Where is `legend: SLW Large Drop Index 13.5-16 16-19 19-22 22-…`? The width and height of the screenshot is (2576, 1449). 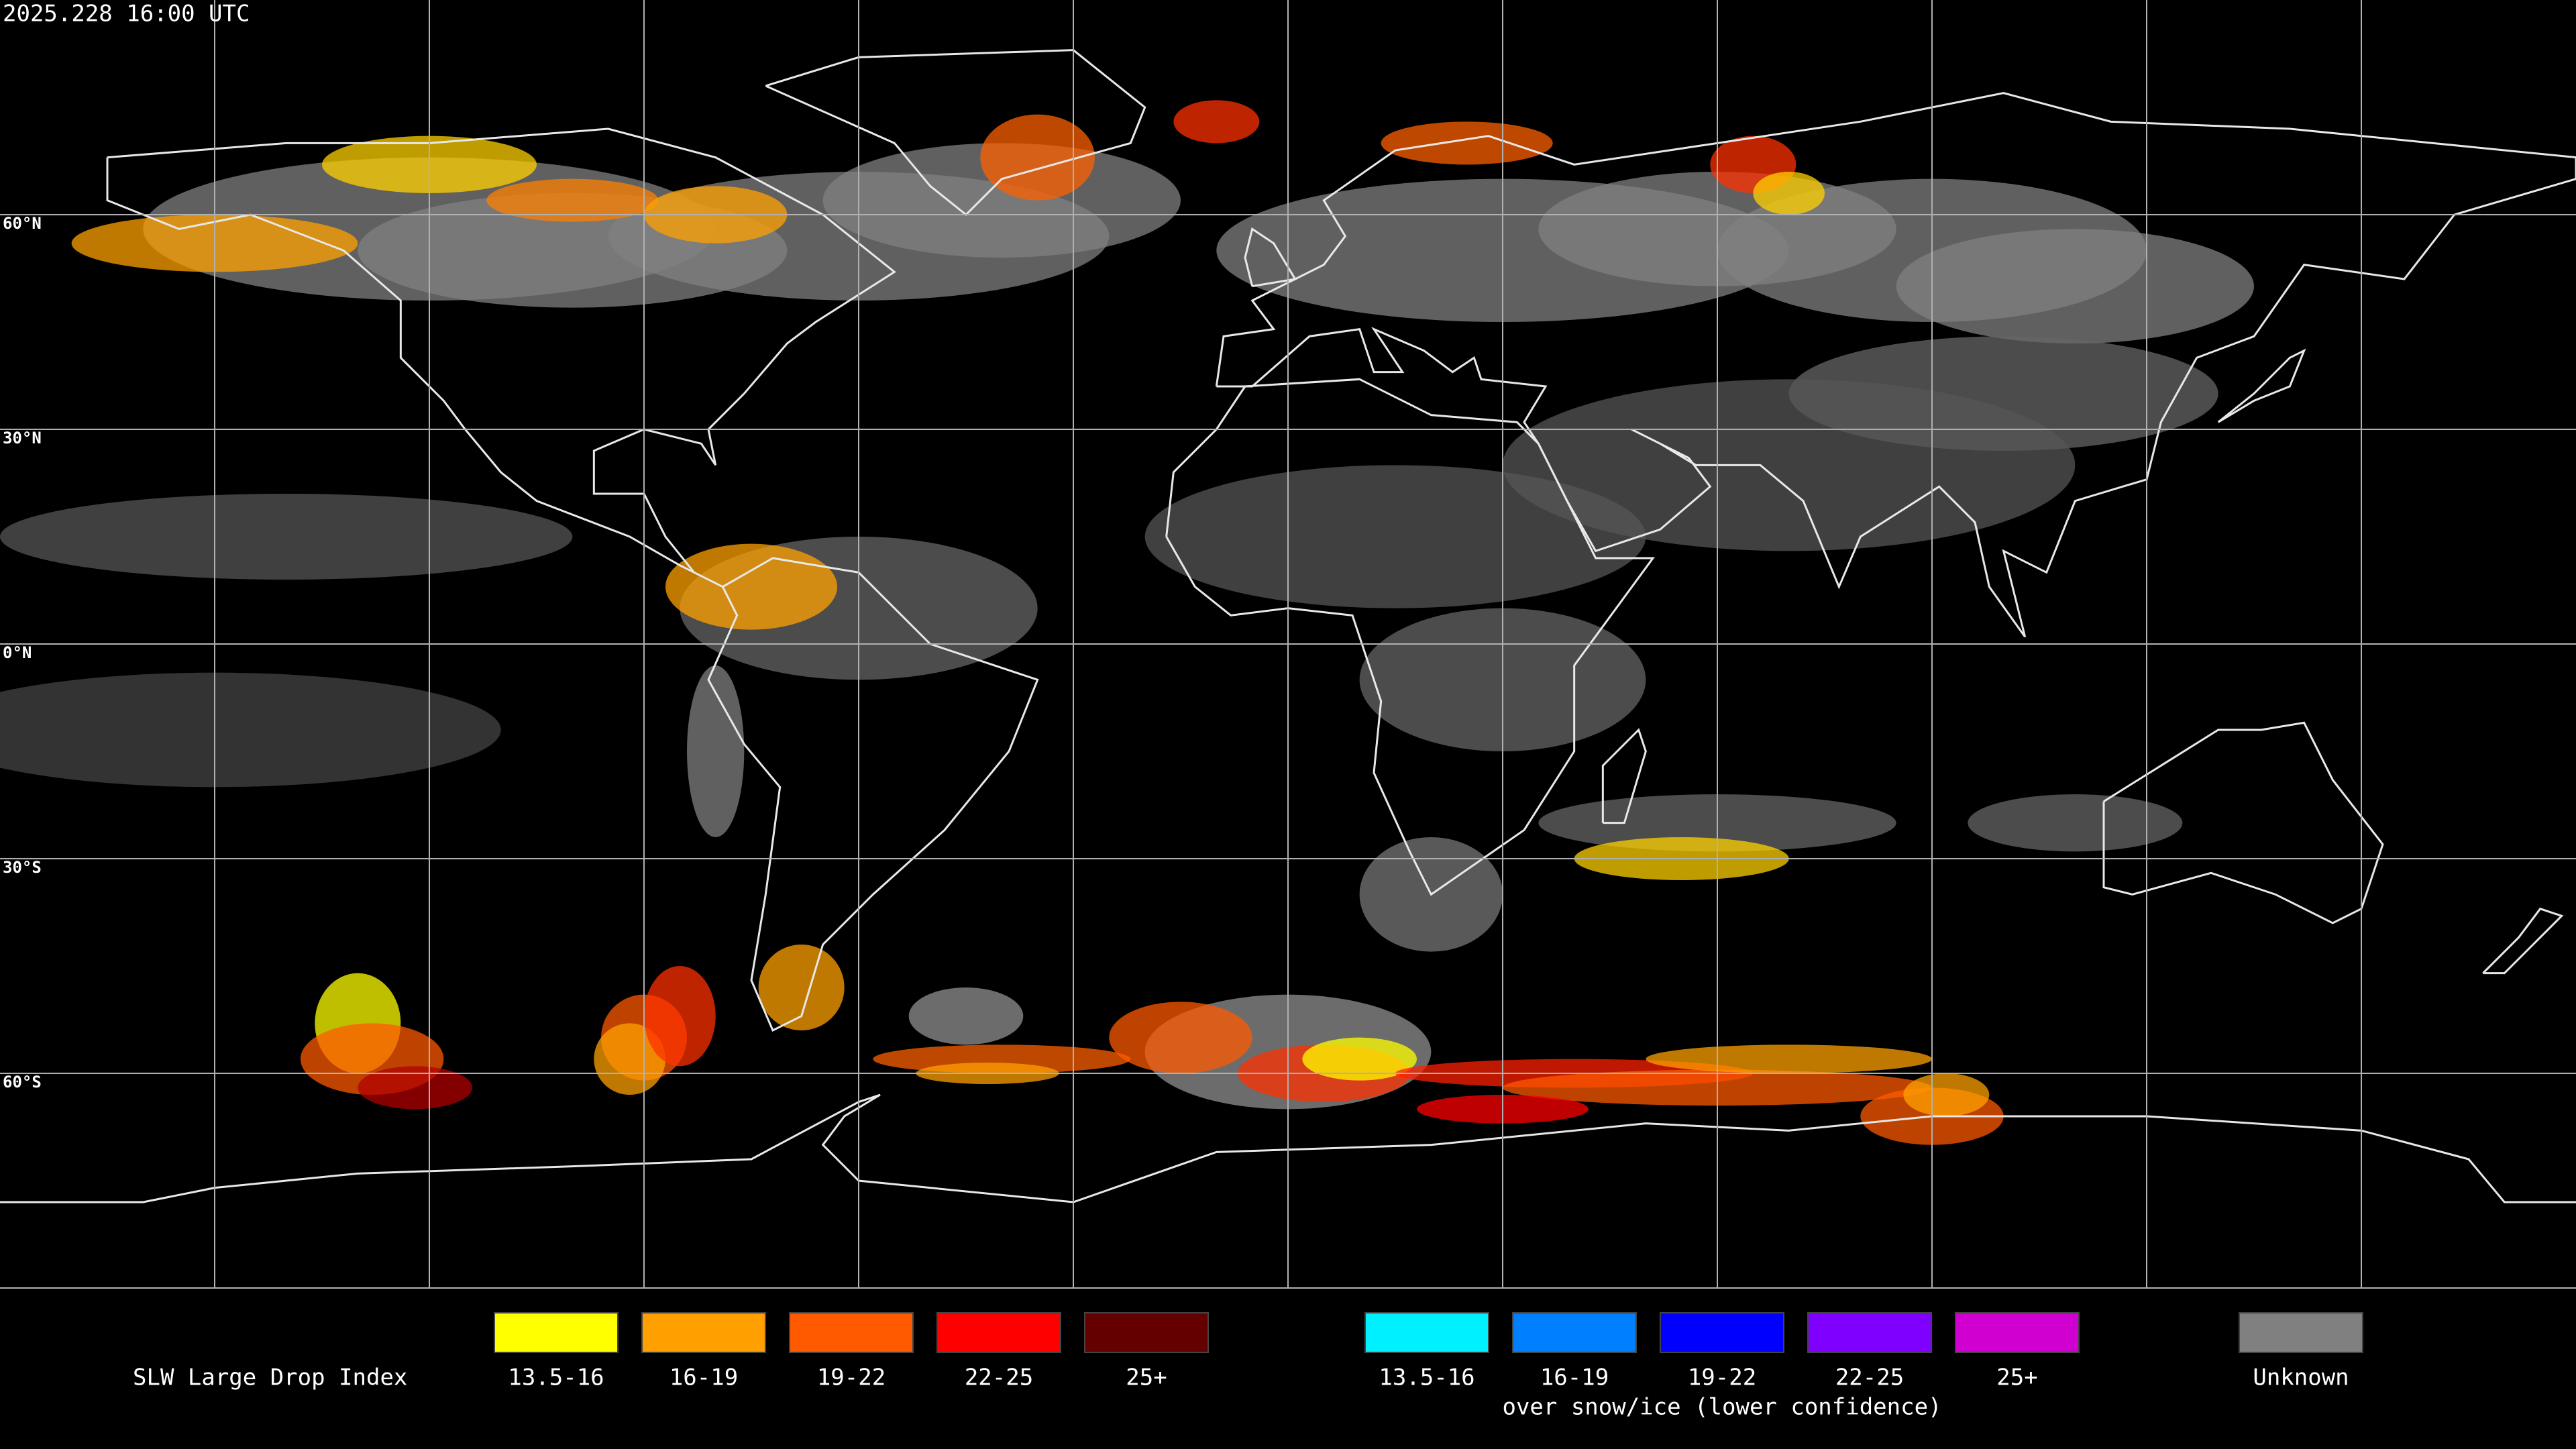 legend: SLW Large Drop Index 13.5-16 16-19 19-22 22-… is located at coordinates (1248, 1366).